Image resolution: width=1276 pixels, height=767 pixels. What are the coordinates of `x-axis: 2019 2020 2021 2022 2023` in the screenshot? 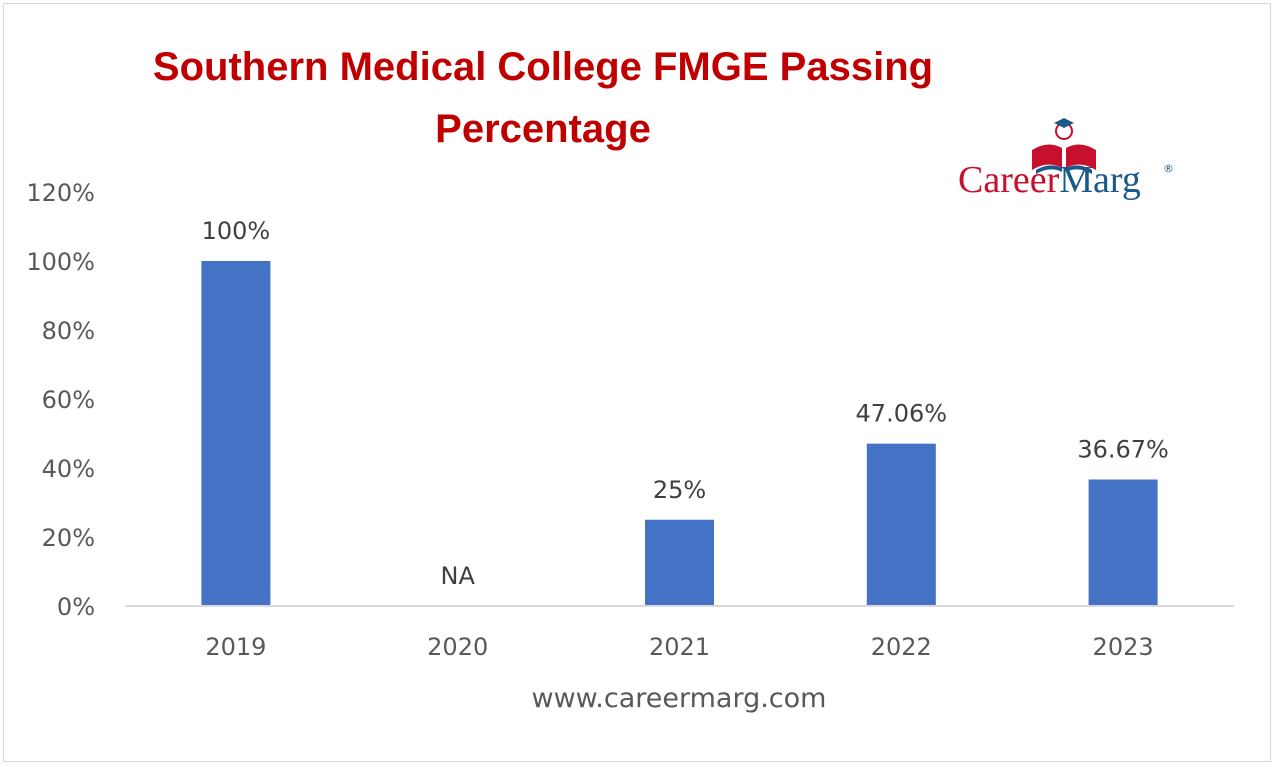 It's located at (679, 647).